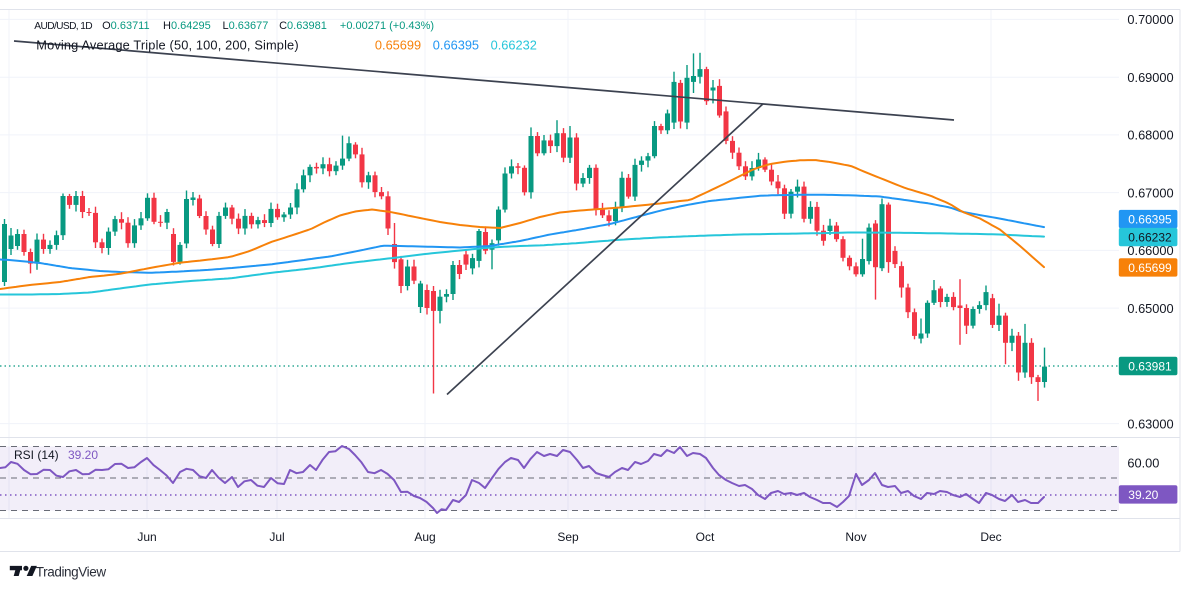 The image size is (1191, 595). Describe the element at coordinates (187, 26) in the screenshot. I see `svg-text: H0.64295` at that location.